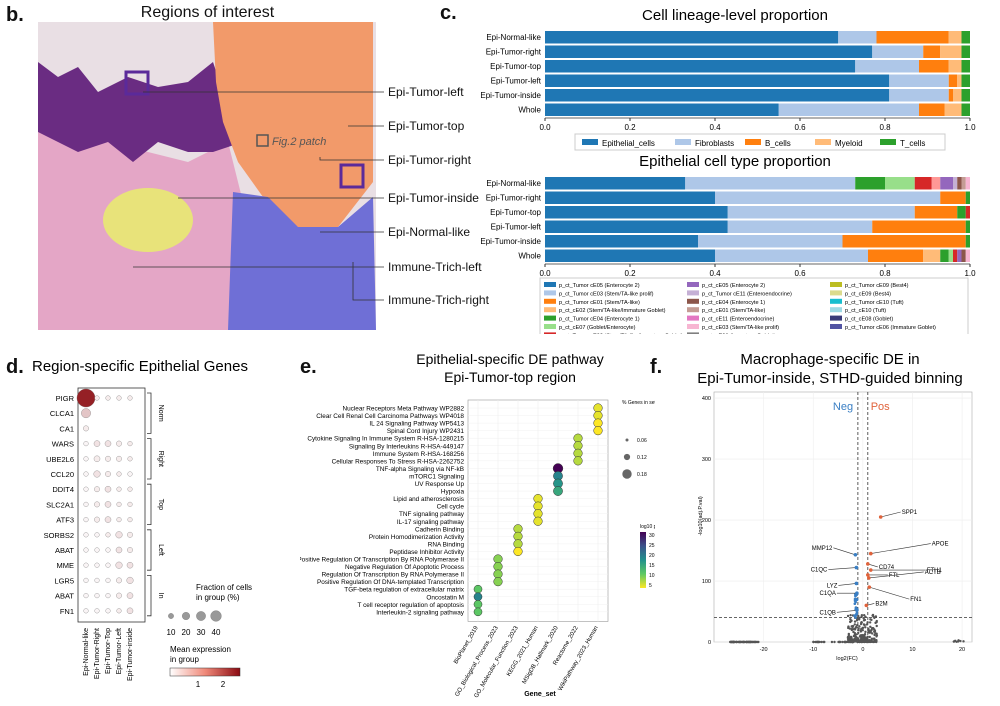 The height and width of the screenshot is (706, 1000). Describe the element at coordinates (933, 573) in the screenshot. I see `volcano-gene-label: ACTB` at that location.